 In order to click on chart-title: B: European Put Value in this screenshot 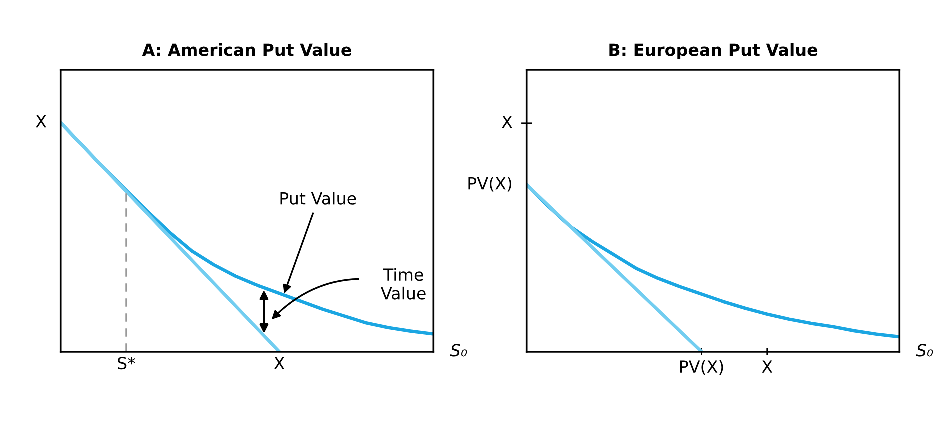, I will do `click(714, 51)`.